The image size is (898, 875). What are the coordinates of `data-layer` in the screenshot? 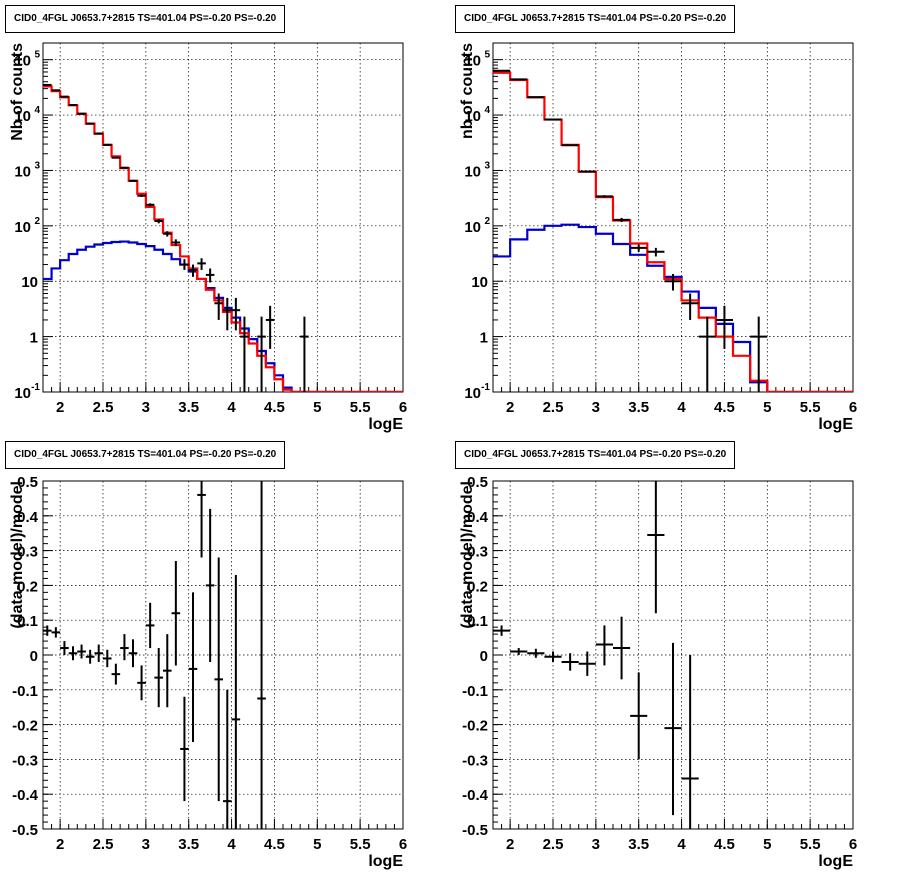 It's located at (223, 237).